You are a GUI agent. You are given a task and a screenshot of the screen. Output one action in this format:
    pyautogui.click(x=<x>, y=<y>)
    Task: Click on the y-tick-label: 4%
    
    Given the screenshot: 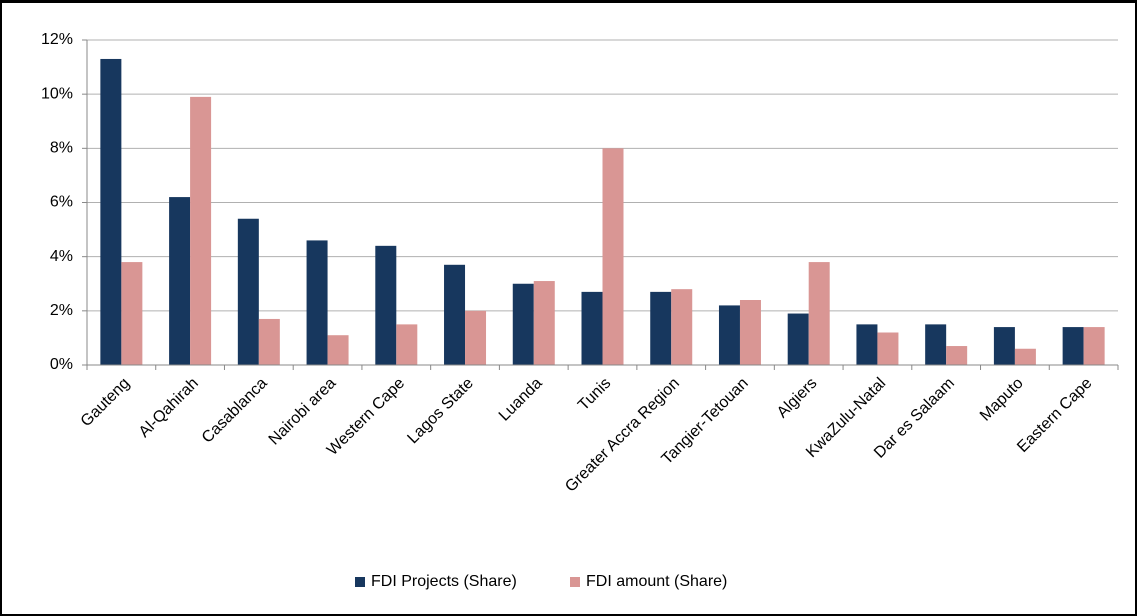 What is the action you would take?
    pyautogui.click(x=61, y=256)
    